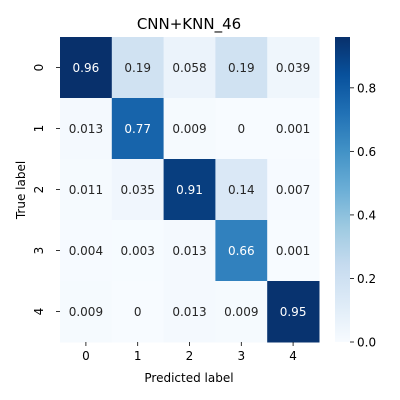  I want to click on cell-value-label: 0.95, so click(293, 312).